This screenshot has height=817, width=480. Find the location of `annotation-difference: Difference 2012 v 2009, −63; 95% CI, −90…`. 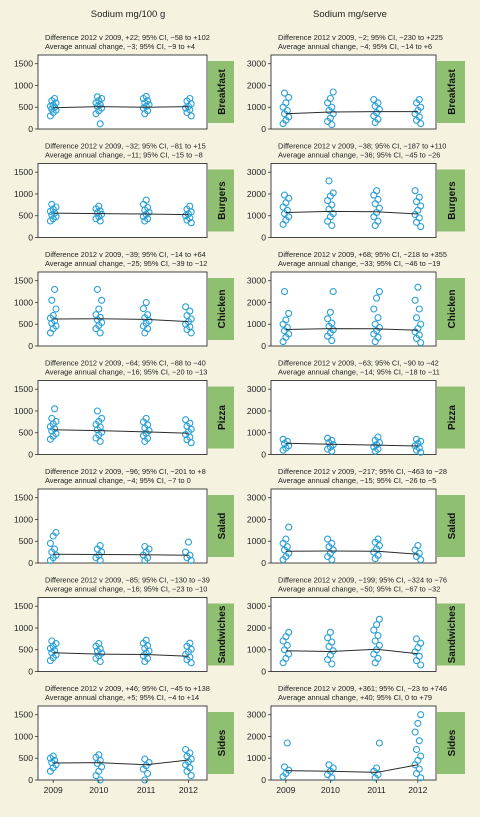

annotation-difference: Difference 2012 v 2009, −63; 95% CI, −90… is located at coordinates (358, 363).